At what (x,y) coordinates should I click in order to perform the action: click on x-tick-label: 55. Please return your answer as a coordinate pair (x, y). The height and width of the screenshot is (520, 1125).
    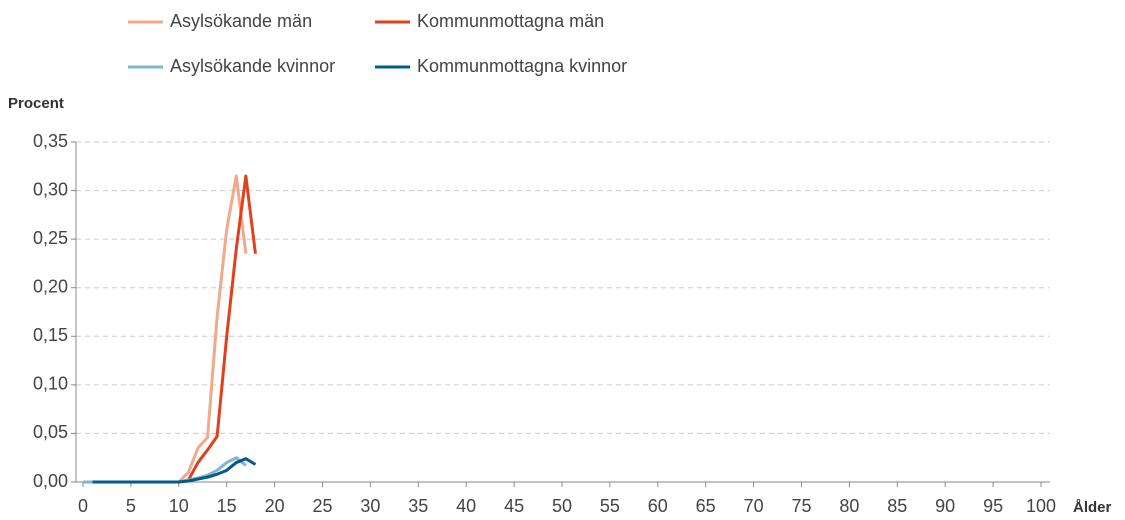
    Looking at the image, I should click on (610, 506).